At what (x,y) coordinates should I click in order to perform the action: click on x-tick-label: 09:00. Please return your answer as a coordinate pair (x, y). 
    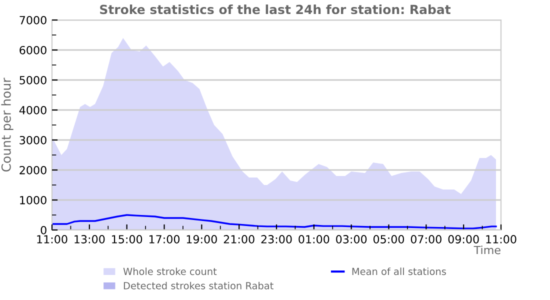
    Looking at the image, I should click on (463, 239).